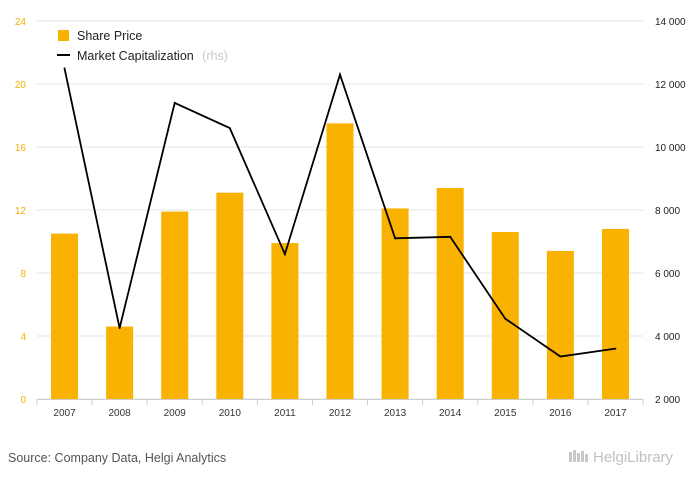  I want to click on left-axis: 0 4 8 12 16 20 24, so click(21, 211).